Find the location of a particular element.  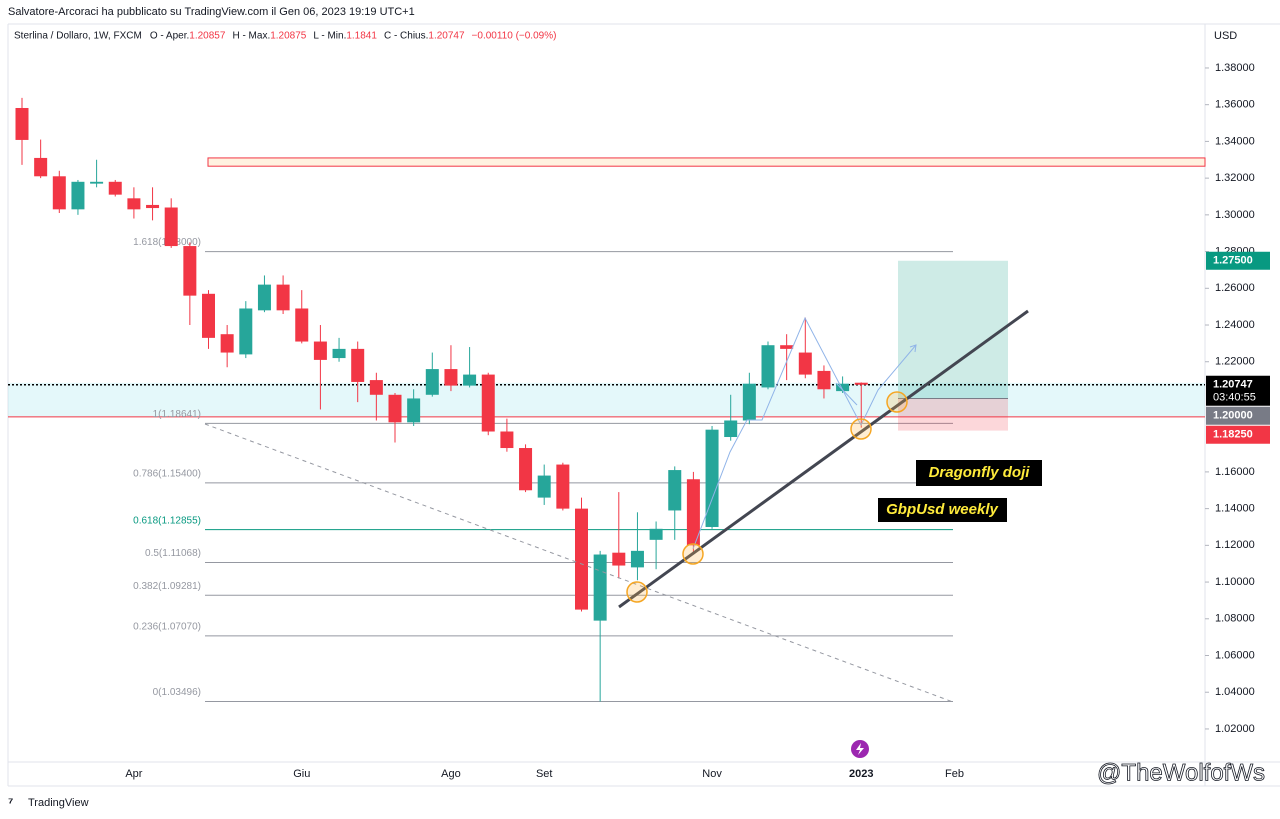

y-tick-label: 1.26000 is located at coordinates (1235, 288).